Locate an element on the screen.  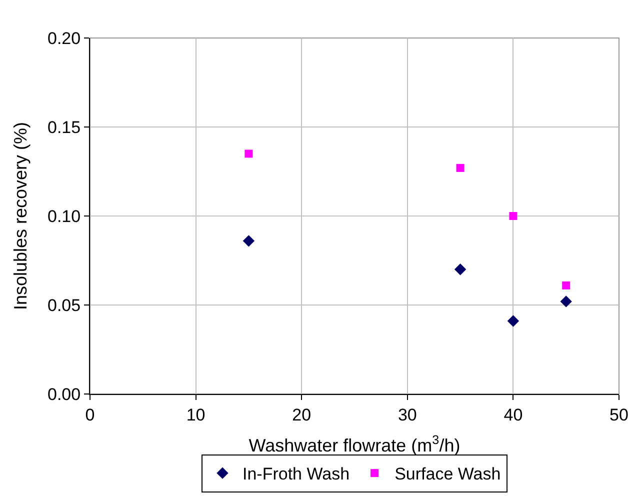
x-tick-label: 10 is located at coordinates (196, 414).